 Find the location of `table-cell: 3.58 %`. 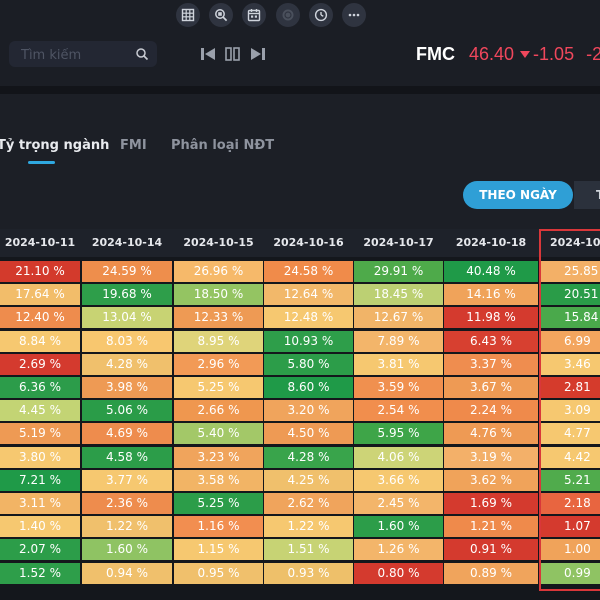

table-cell: 3.58 % is located at coordinates (218, 480).